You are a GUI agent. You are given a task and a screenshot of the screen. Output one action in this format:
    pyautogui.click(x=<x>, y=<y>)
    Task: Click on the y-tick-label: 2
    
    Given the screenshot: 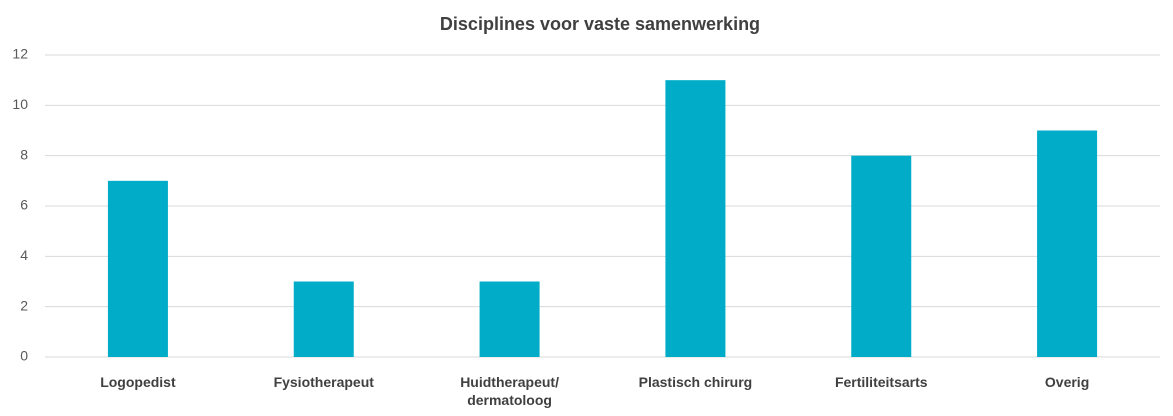 What is the action you would take?
    pyautogui.click(x=24, y=305)
    